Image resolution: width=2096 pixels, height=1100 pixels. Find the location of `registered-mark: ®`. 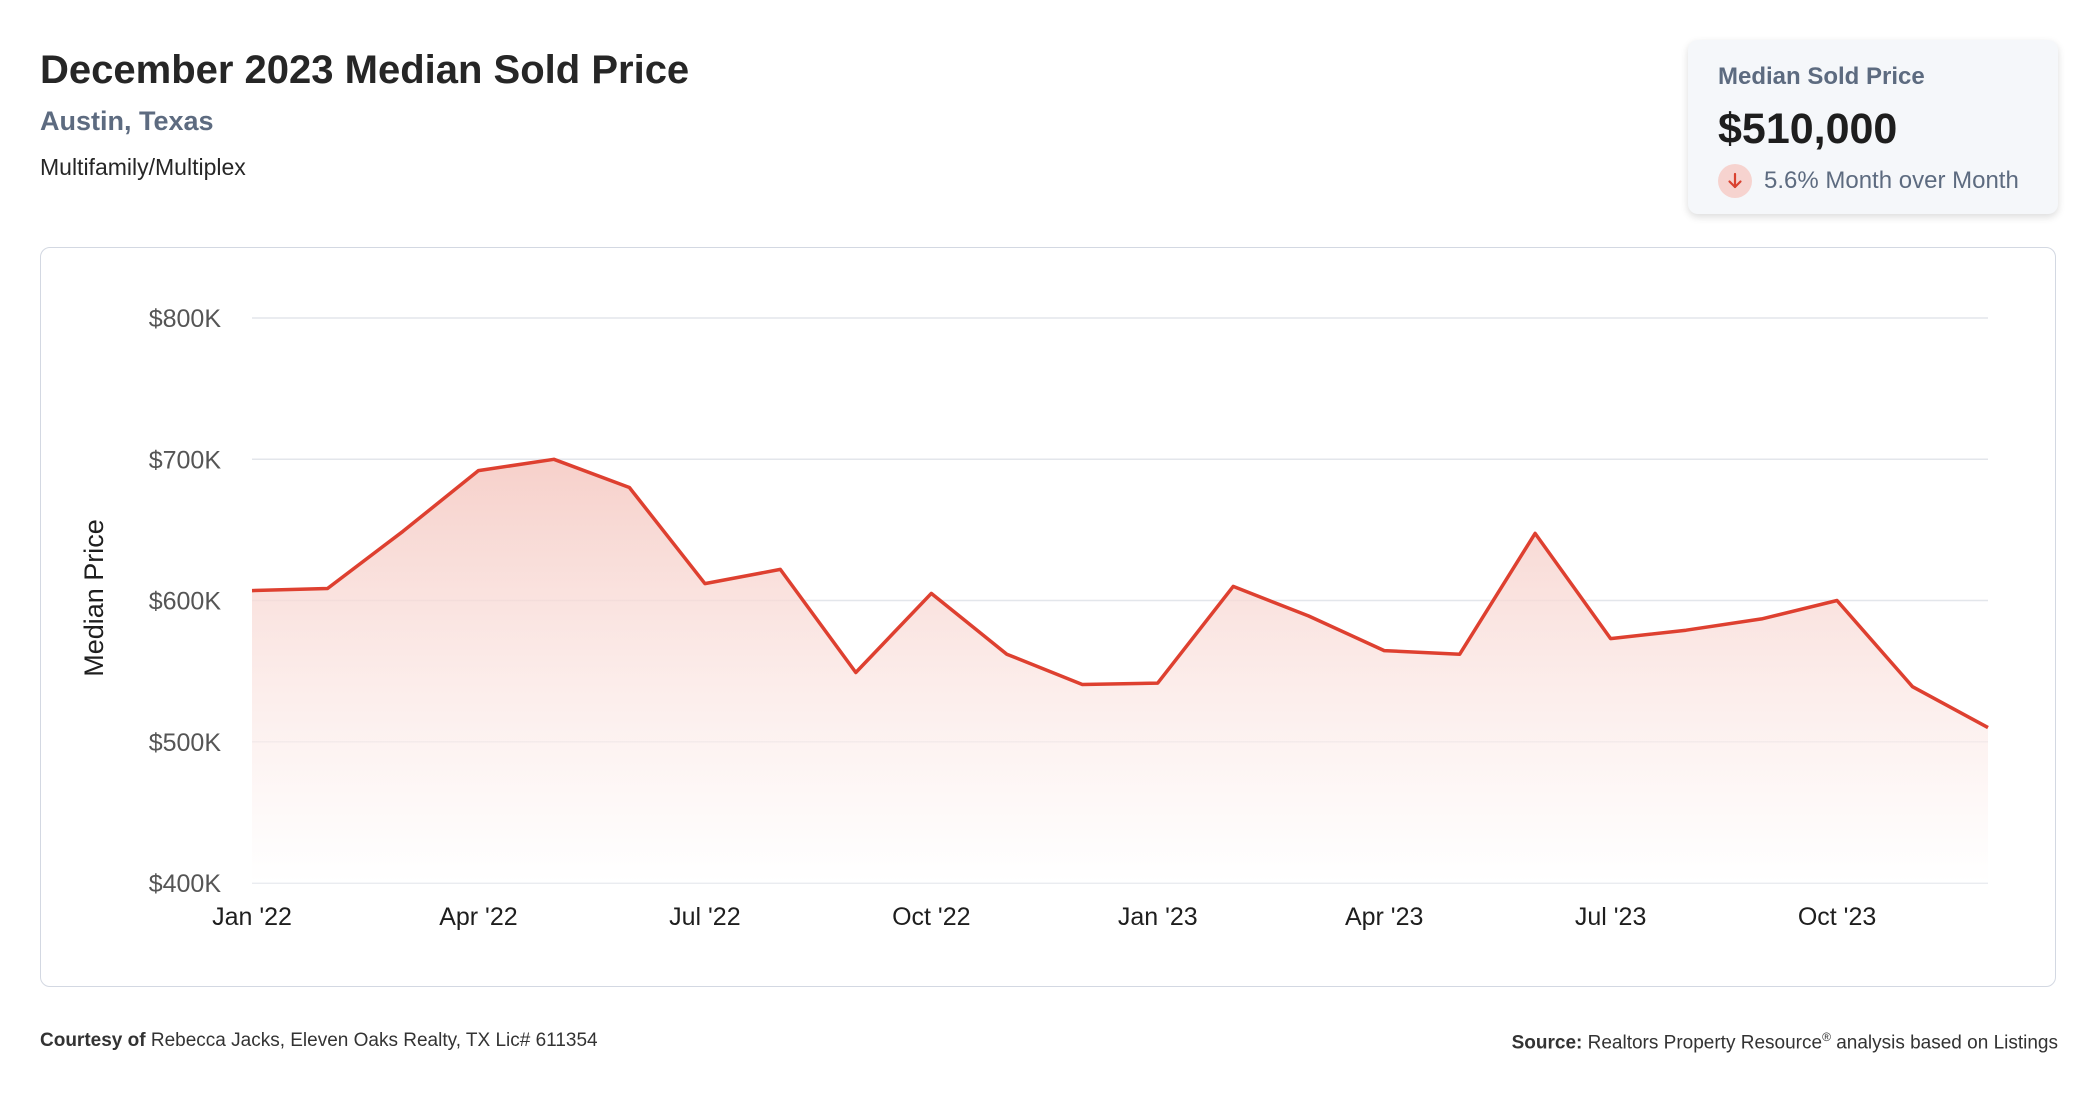

registered-mark: ® is located at coordinates (1826, 1037).